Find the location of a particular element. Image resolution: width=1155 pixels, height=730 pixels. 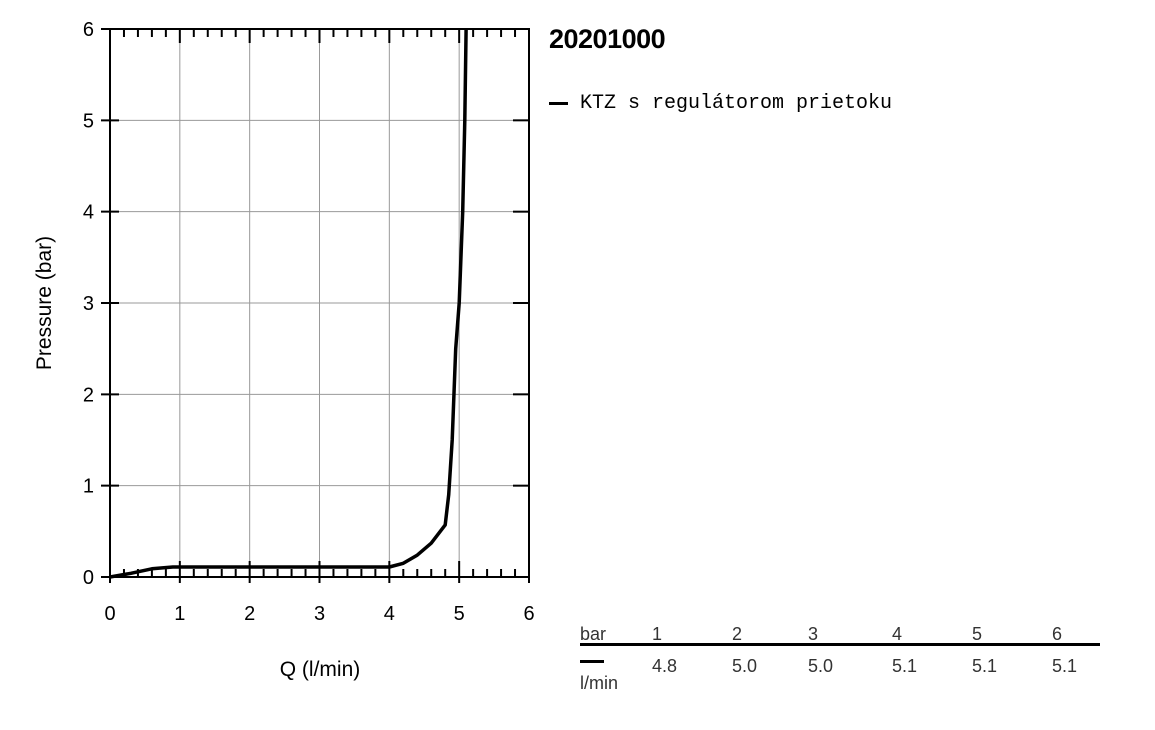

table-header-cell: 4 is located at coordinates (897, 634).